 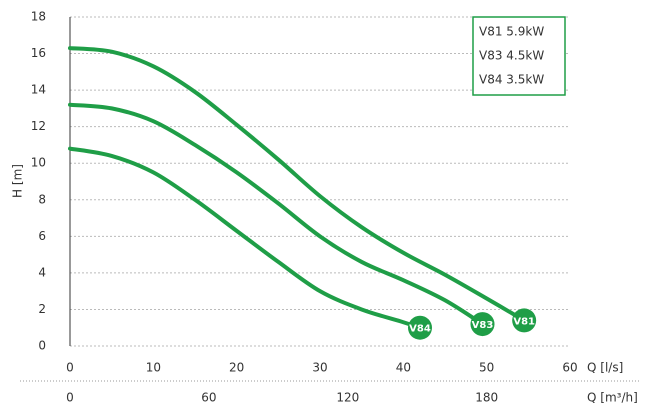 I want to click on legend-label: V84 3.5kW, so click(x=511, y=80).